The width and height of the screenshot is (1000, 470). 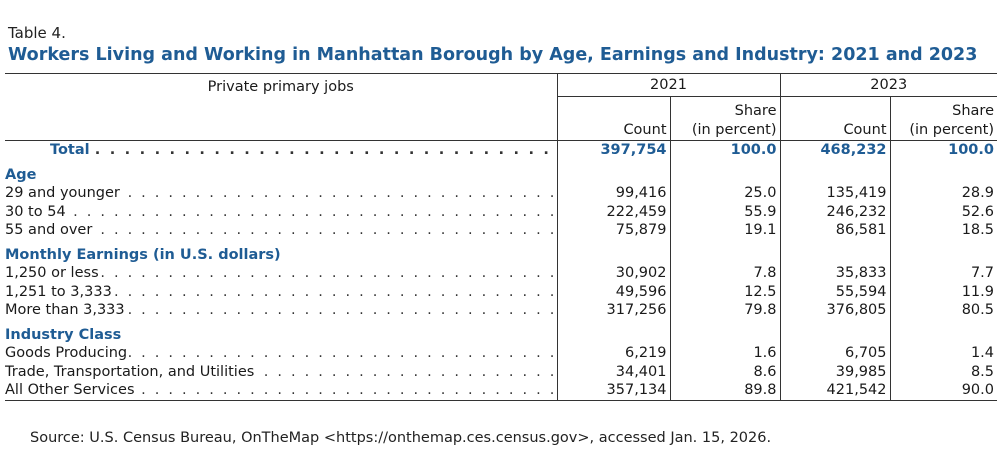 I want to click on count-2021: 357,134, so click(x=613, y=391).